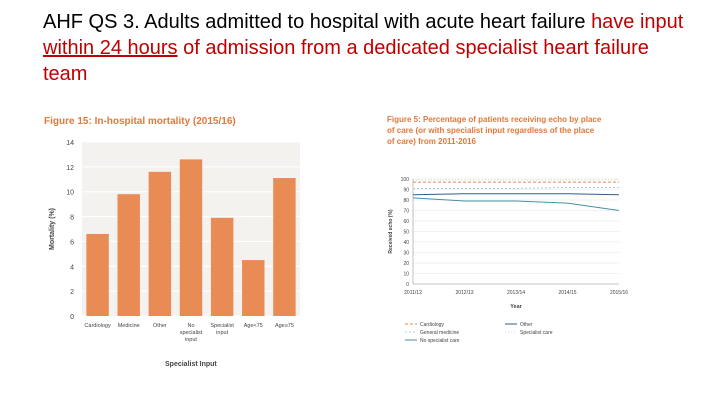 This screenshot has width=720, height=405. I want to click on bar-category-label: Cardiology, so click(97, 326).